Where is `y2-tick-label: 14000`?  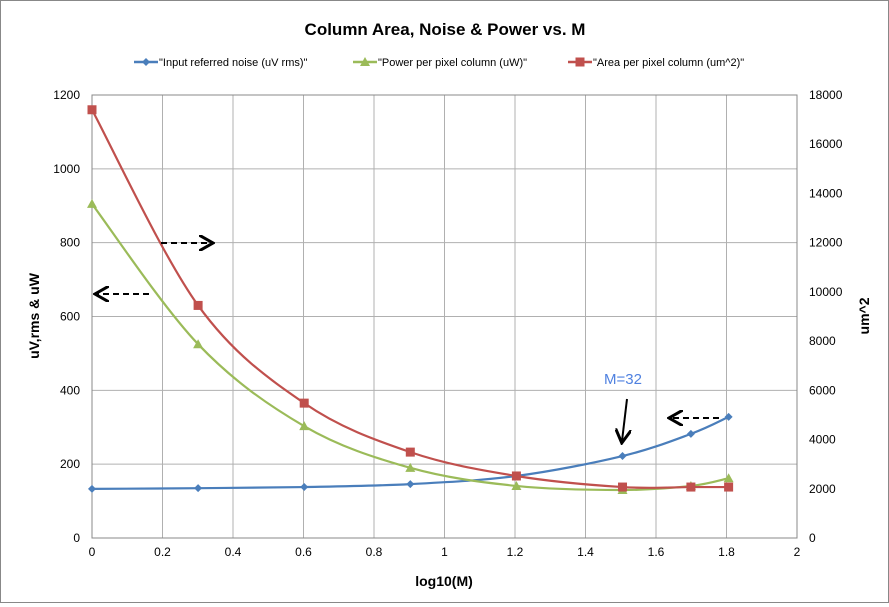 y2-tick-label: 14000 is located at coordinates (826, 193).